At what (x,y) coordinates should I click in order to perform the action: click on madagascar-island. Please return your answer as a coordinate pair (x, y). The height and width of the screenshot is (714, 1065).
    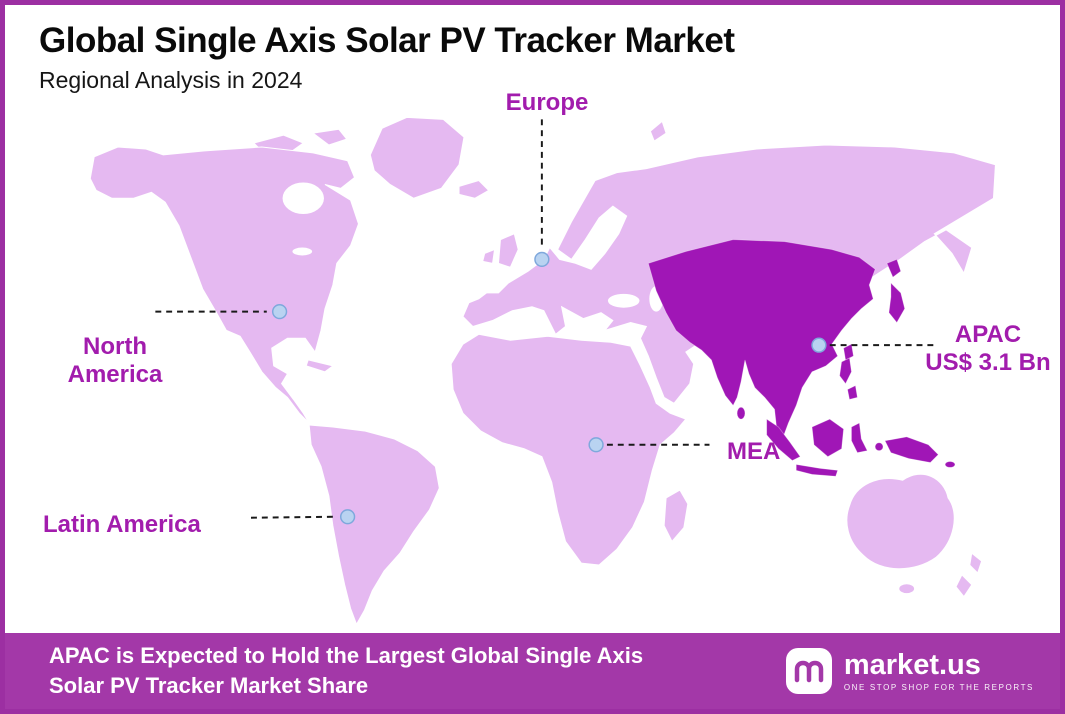
    Looking at the image, I should click on (676, 516).